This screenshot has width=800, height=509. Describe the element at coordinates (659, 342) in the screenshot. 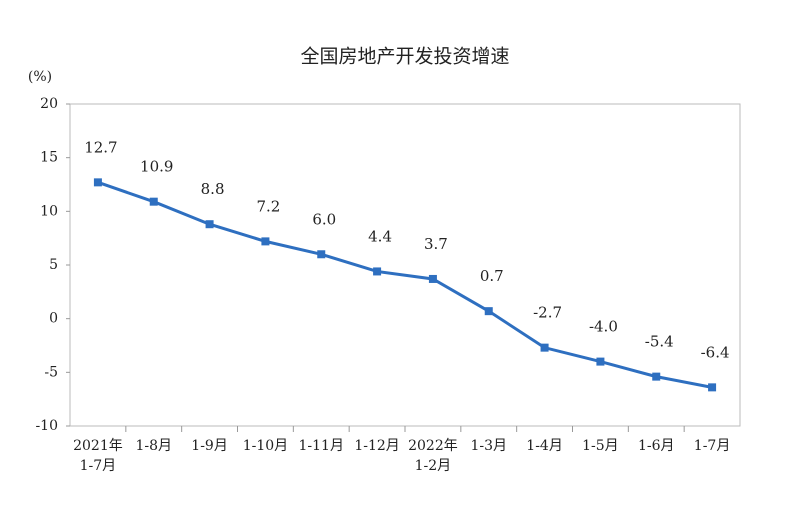

I see `value-label: -5.4` at that location.